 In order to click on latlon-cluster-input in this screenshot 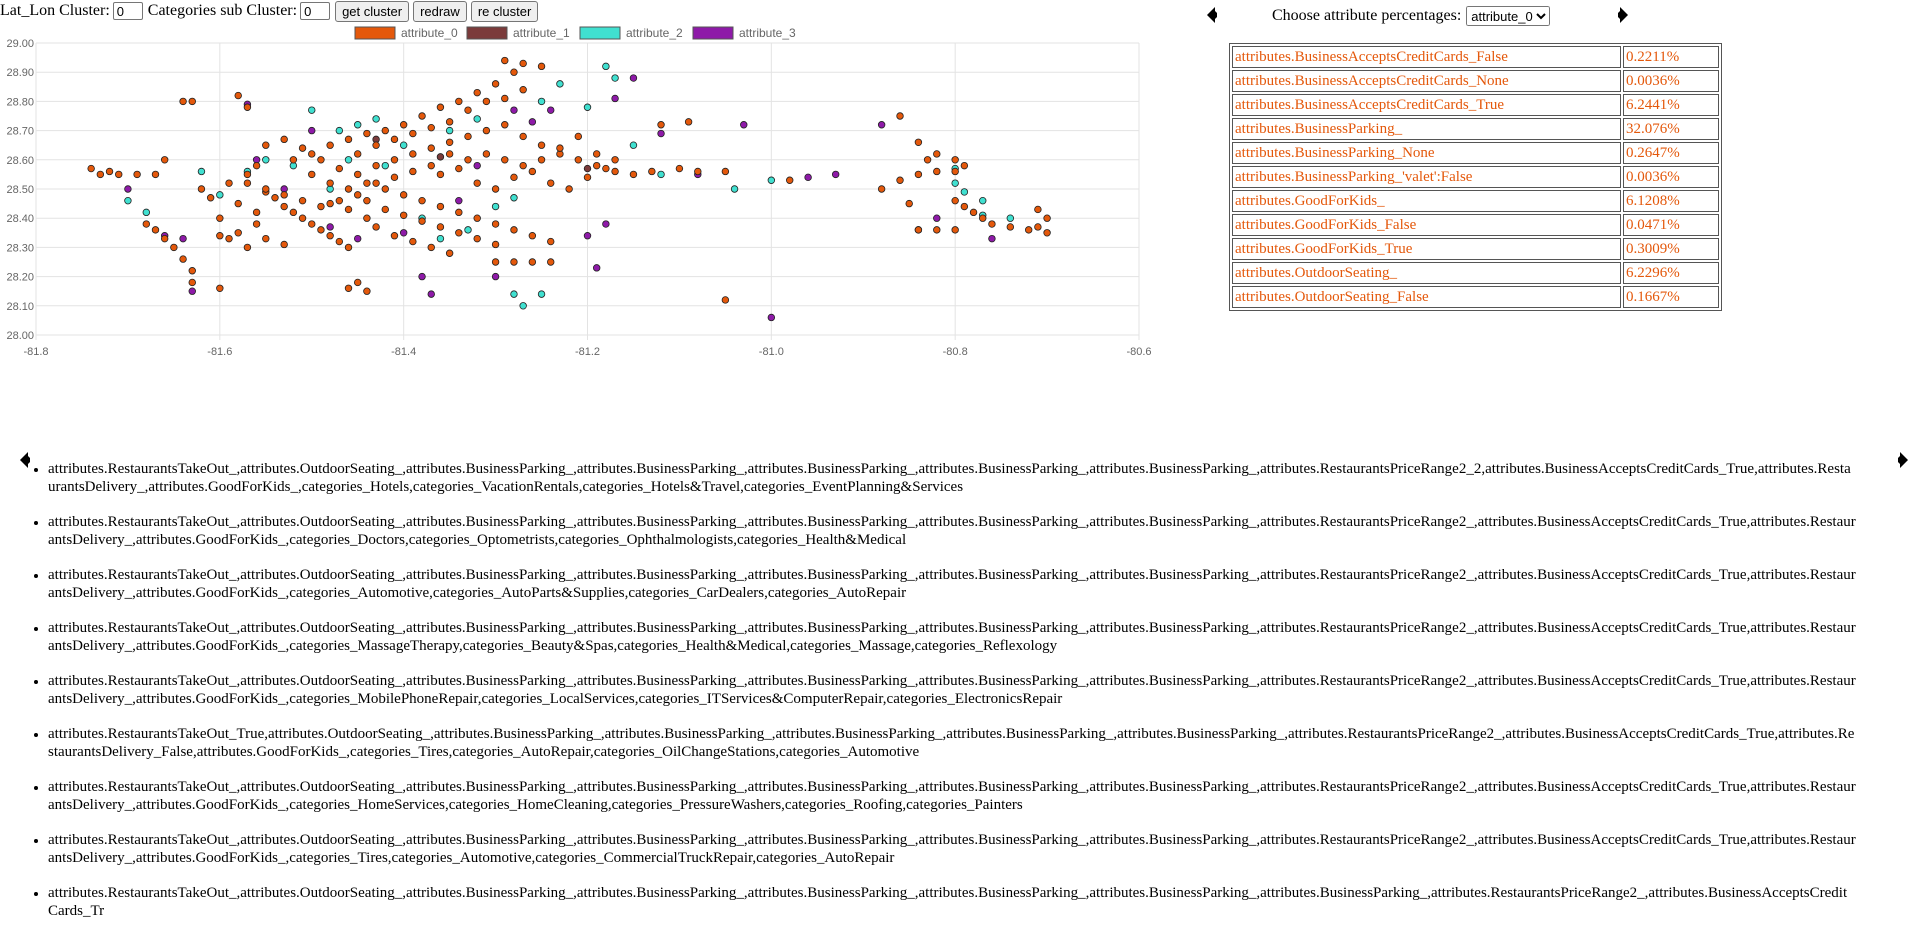, I will do `click(127, 11)`.